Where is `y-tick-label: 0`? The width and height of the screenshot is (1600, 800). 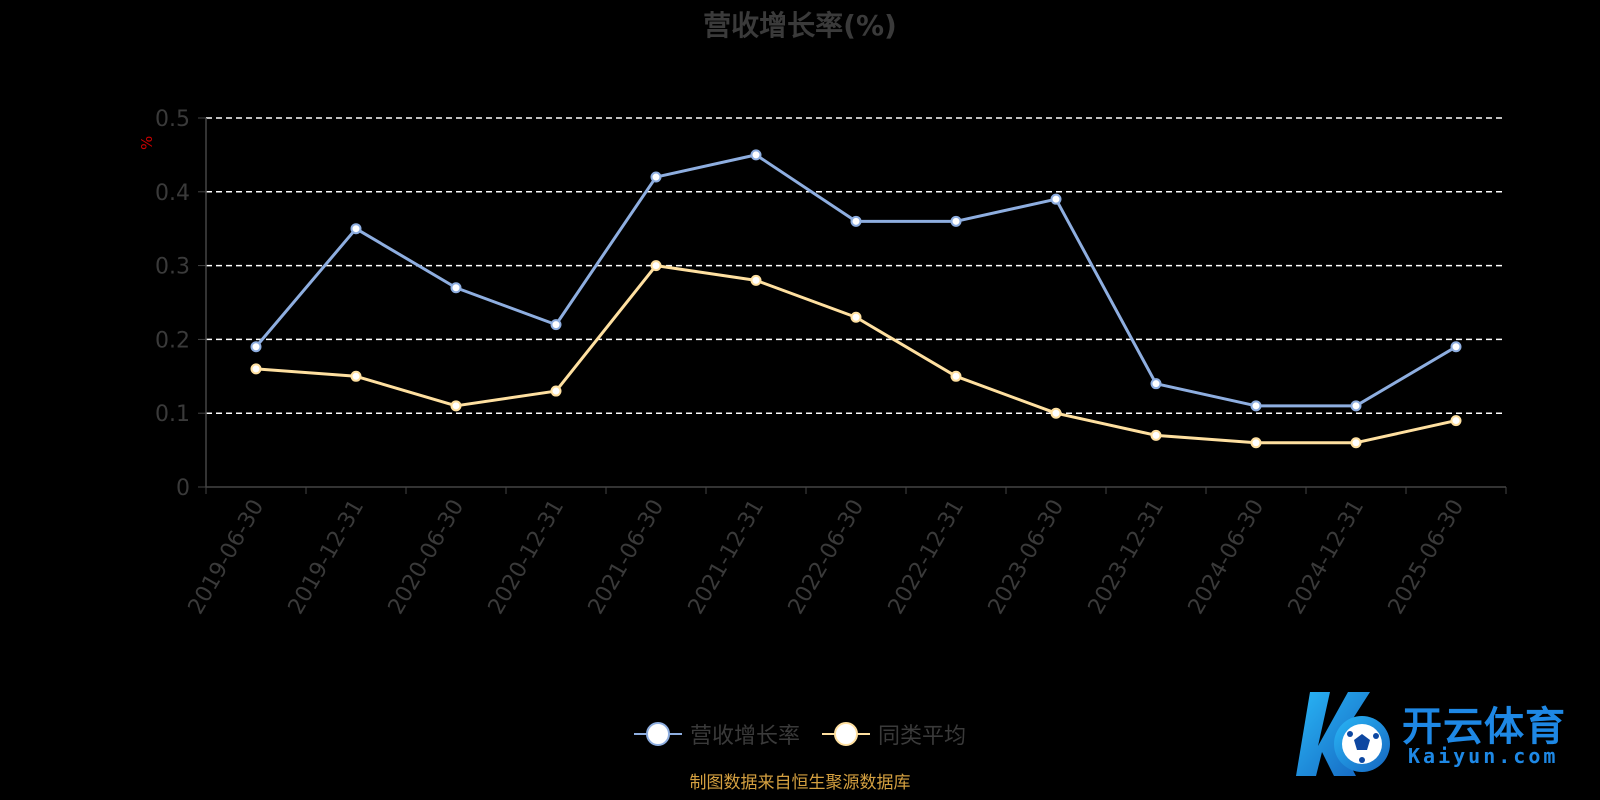
y-tick-label: 0 is located at coordinates (183, 488).